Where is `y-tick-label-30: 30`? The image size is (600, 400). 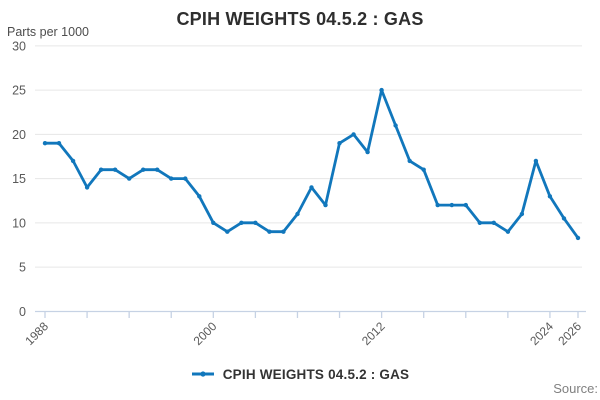 y-tick-label-30: 30 is located at coordinates (19, 46).